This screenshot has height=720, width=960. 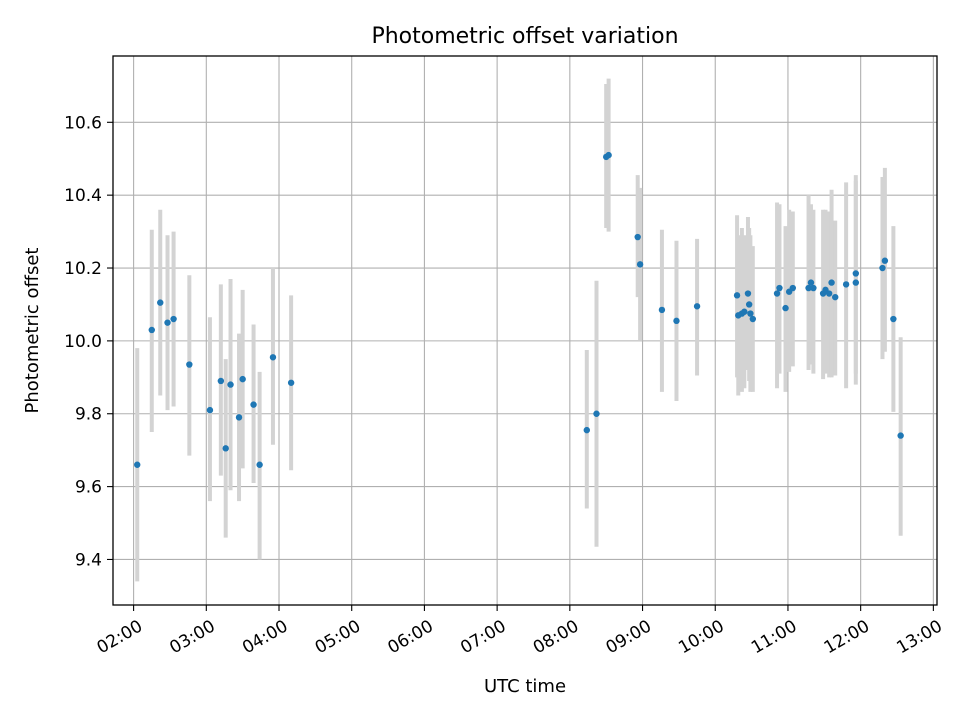 What do you see at coordinates (83, 123) in the screenshot?
I see `y-tick-label: 10.6` at bounding box center [83, 123].